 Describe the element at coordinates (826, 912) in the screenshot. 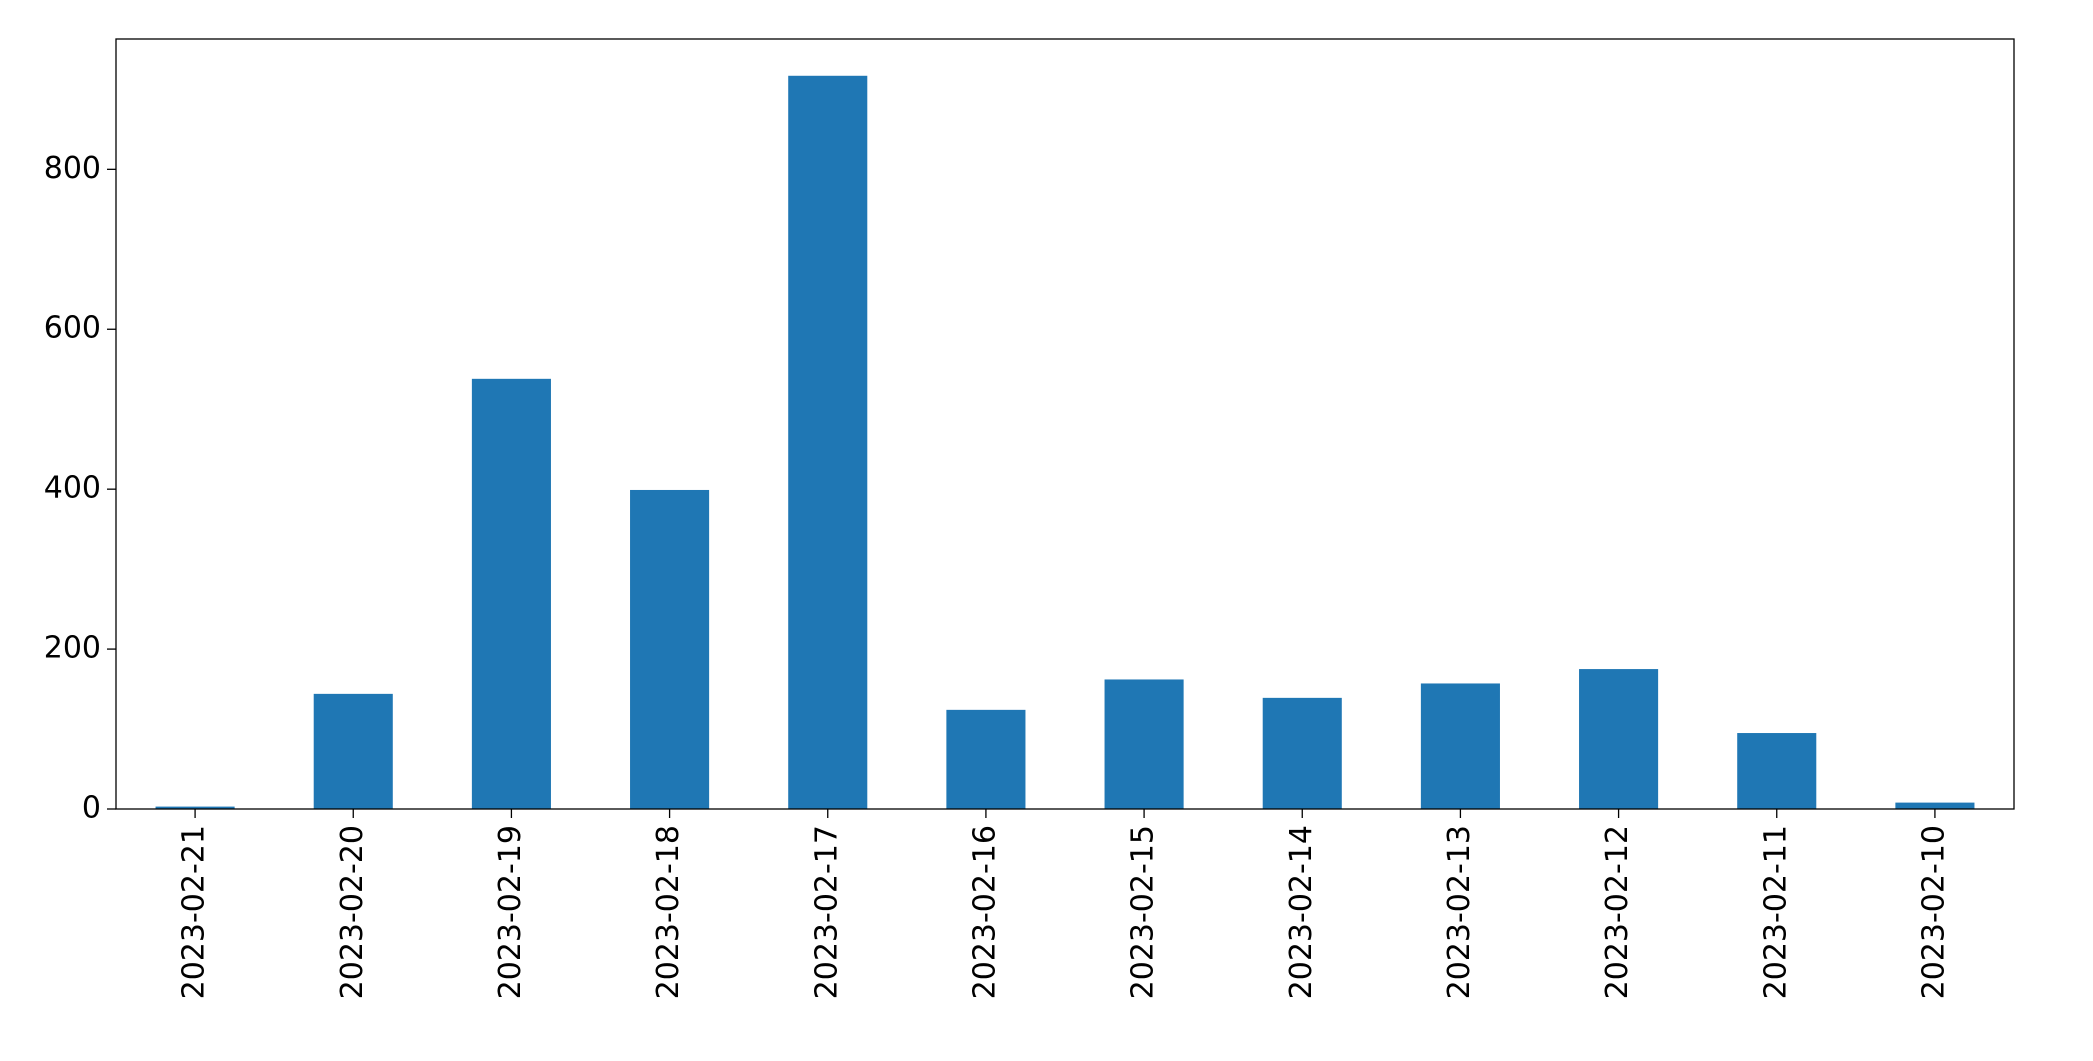

I see `x-tick-label: 2023-02-17` at that location.